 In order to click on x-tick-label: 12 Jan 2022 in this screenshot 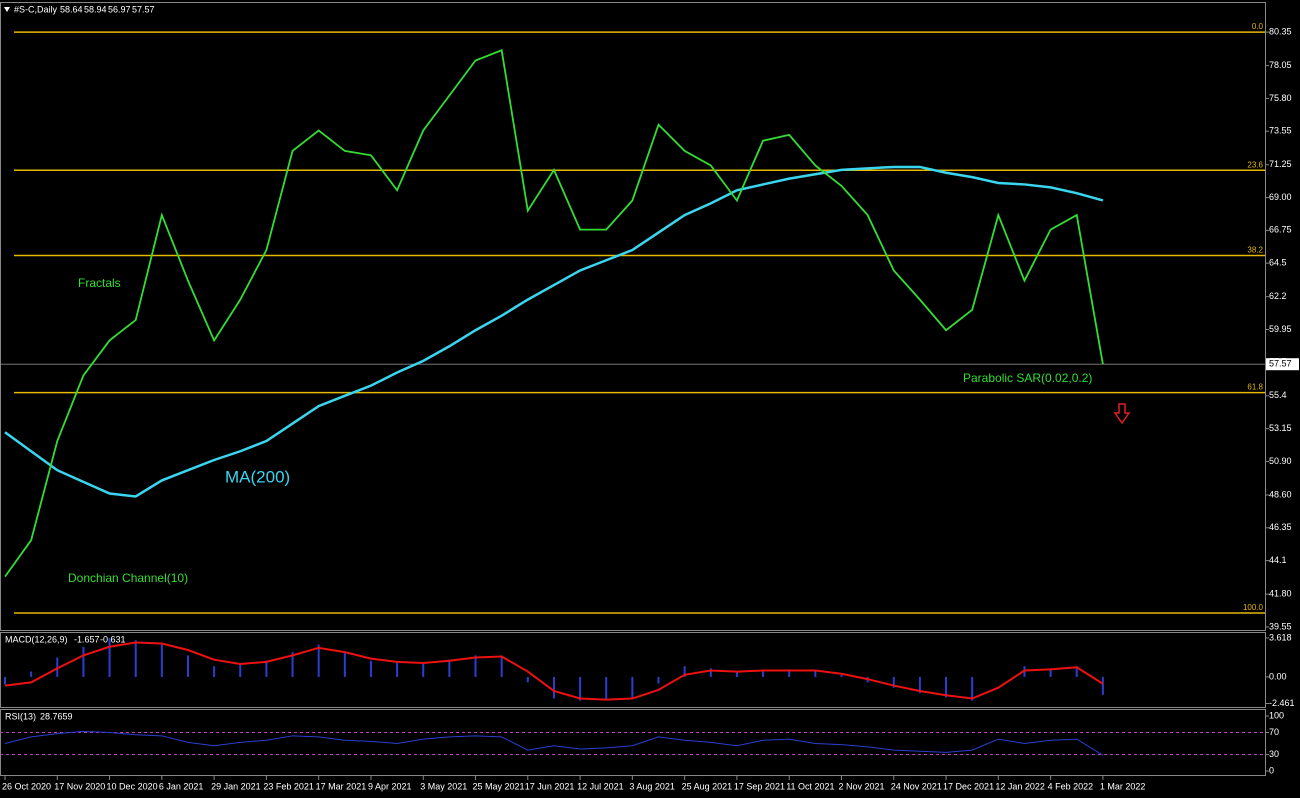, I will do `click(1020, 786)`.